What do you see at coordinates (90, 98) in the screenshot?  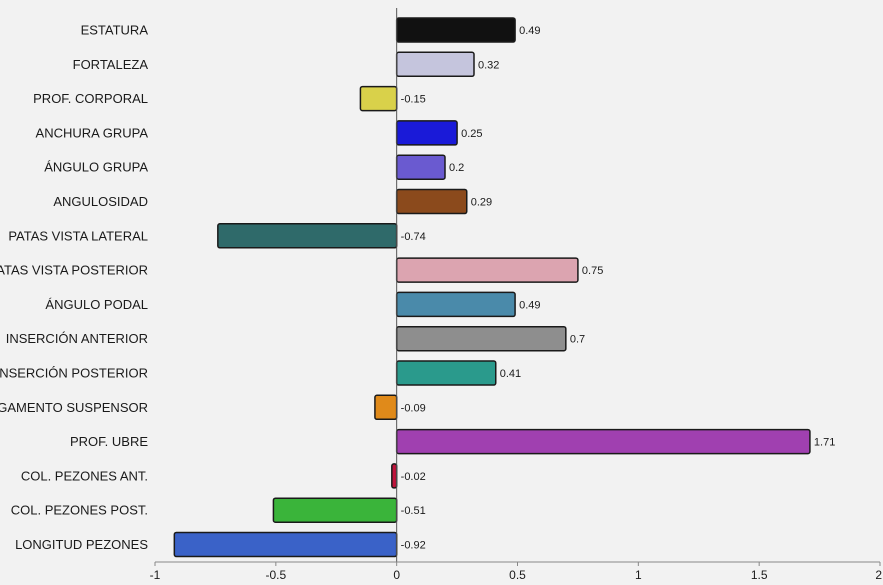 I see `category-label: PROF. CORPORAL` at bounding box center [90, 98].